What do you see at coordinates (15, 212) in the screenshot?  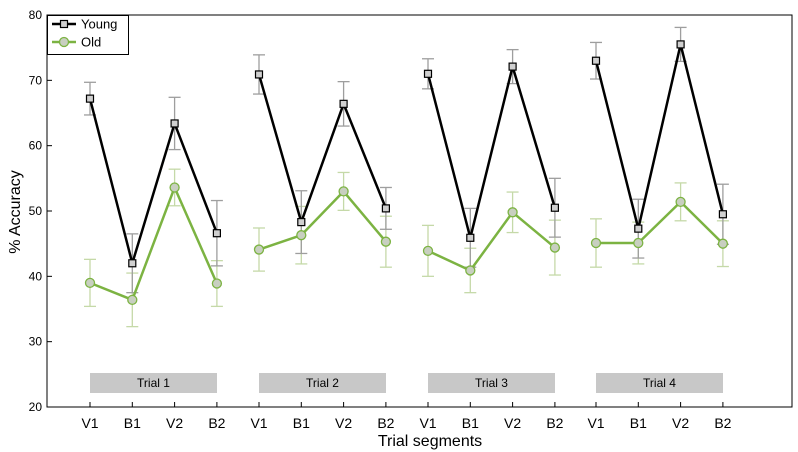 I see `y-axis-label: % Accuracy` at bounding box center [15, 212].